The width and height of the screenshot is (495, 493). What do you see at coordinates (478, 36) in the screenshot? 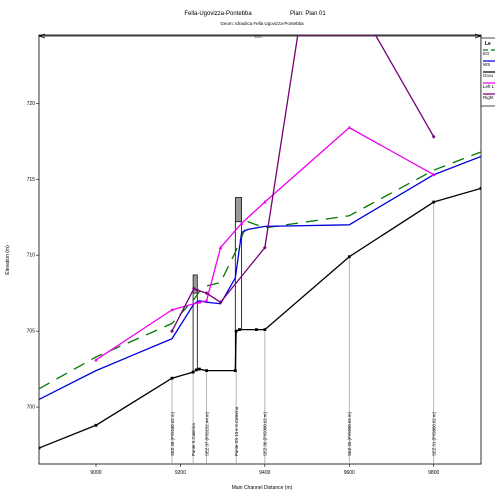
I see `reach-arrow-right` at bounding box center [478, 36].